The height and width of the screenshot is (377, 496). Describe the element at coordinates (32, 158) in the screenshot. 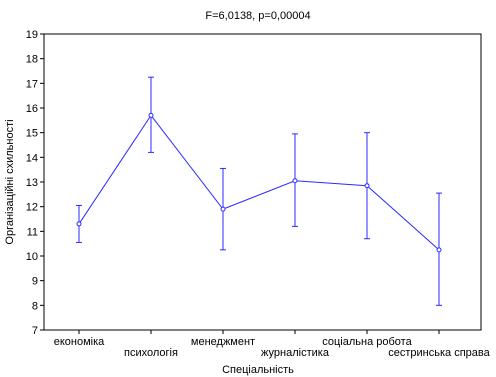

I see `y-tick-label: 14` at that location.